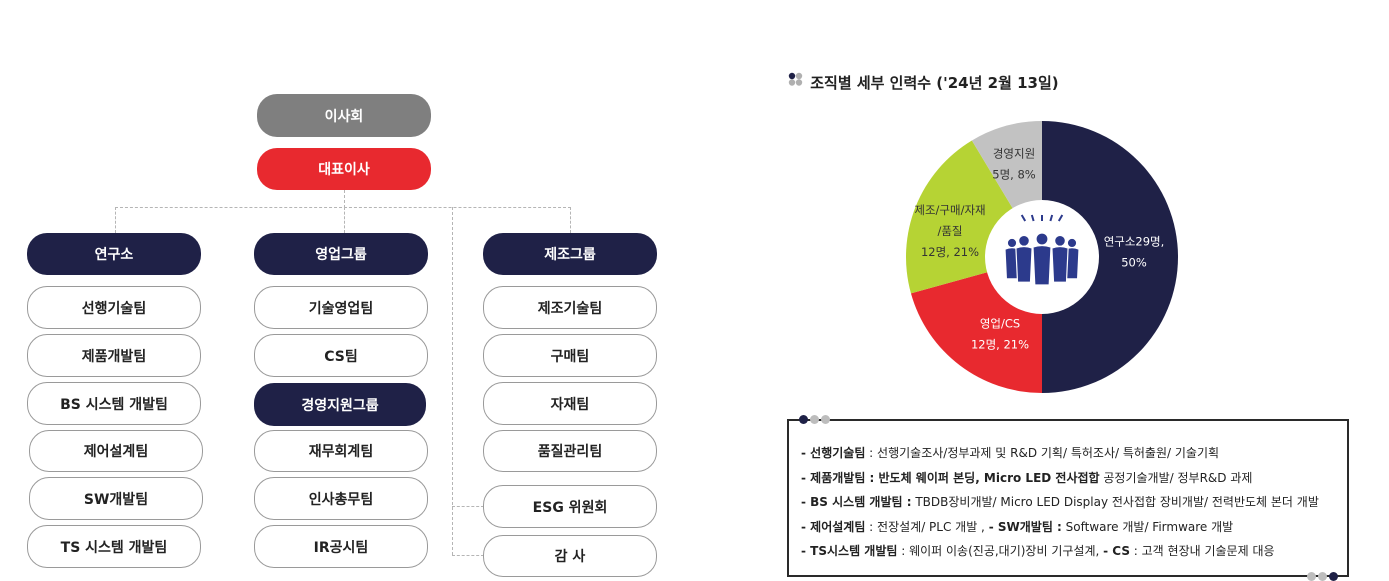 This screenshot has width=1389, height=581. I want to click on team-box: 제조기술팀, so click(570, 307).